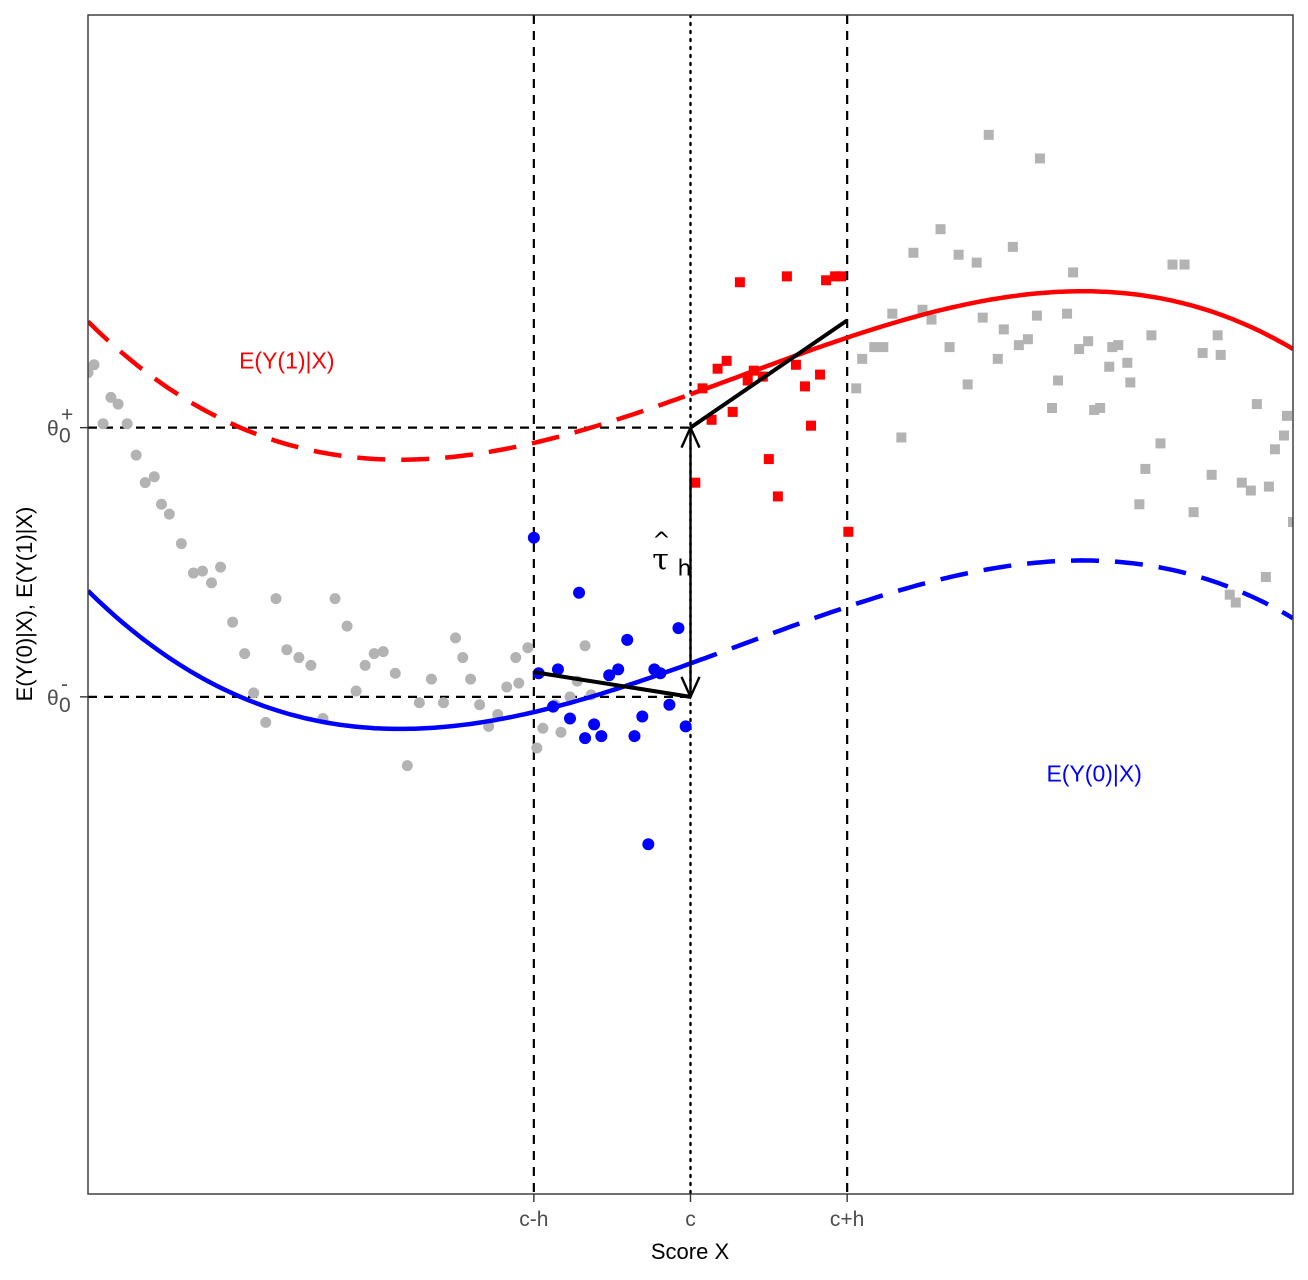 The image size is (1308, 1280). What do you see at coordinates (1093, 773) in the screenshot?
I see `curve-label-control: E(Y(0)|X)` at bounding box center [1093, 773].